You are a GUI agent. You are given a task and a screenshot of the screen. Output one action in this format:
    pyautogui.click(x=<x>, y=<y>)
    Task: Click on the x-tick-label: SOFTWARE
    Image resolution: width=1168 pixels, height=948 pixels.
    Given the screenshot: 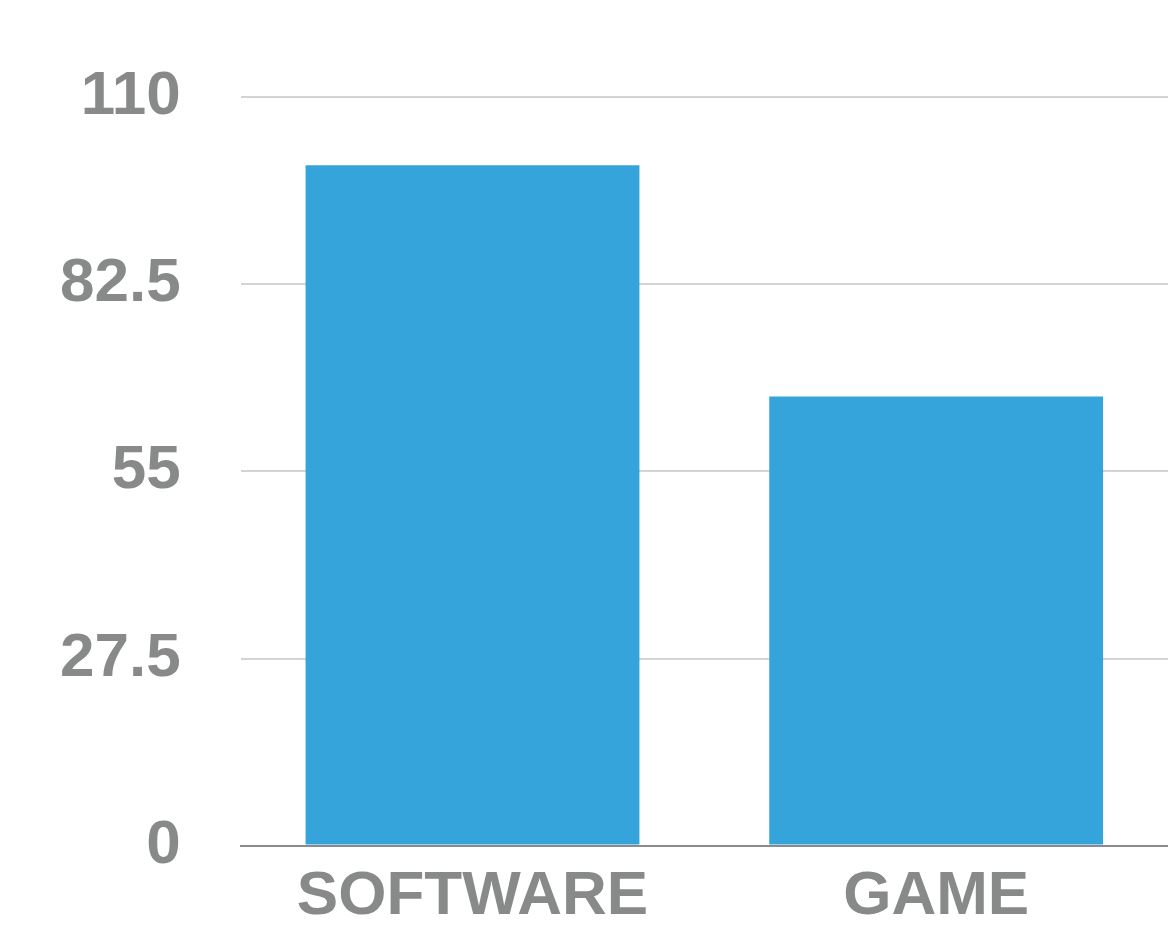 What is the action you would take?
    pyautogui.click(x=472, y=892)
    